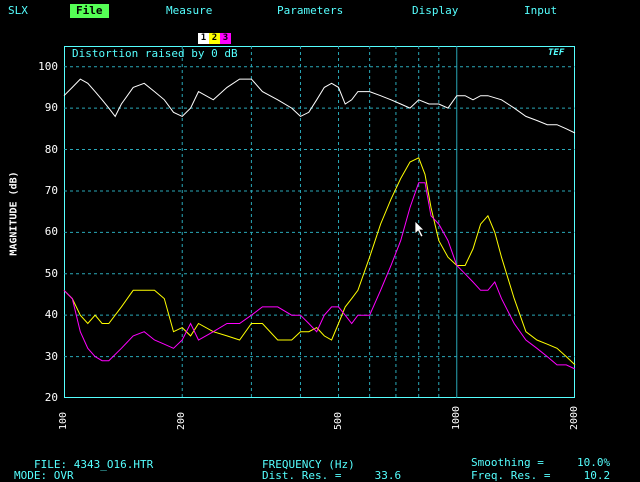 The height and width of the screenshot is (482, 640). I want to click on tef-logo: TEF, so click(556, 53).